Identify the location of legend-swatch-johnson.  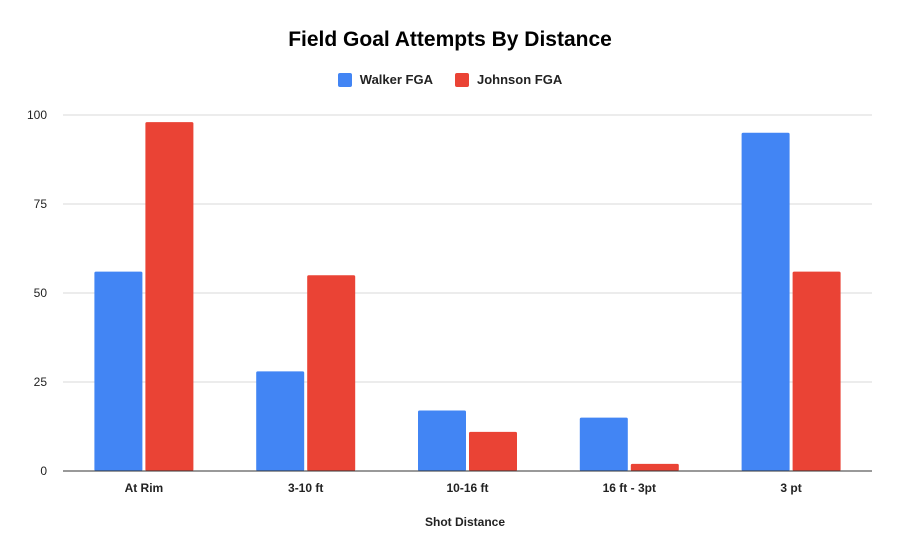
(461, 79).